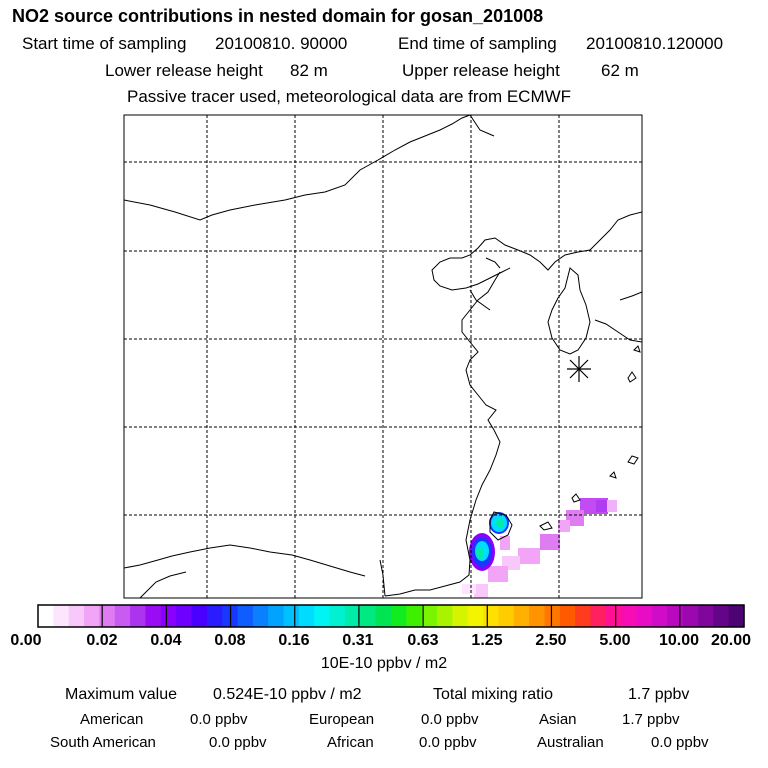 The height and width of the screenshot is (768, 768). Describe the element at coordinates (423, 640) in the screenshot. I see `colorbar-tick: 0.63` at that location.